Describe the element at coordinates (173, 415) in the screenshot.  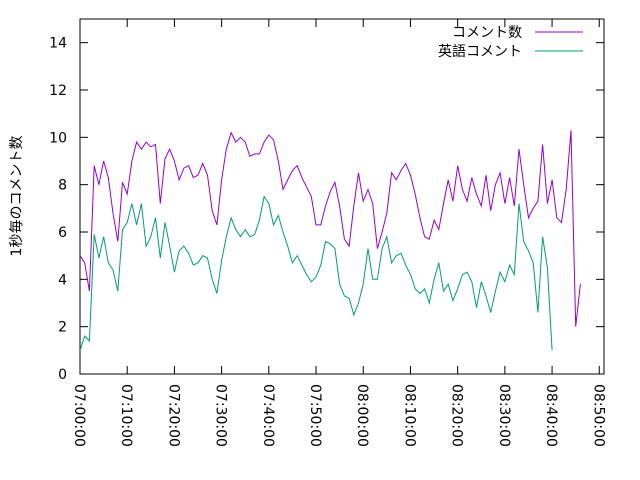
I see `x-tick-label: 07:20:00` at that location.